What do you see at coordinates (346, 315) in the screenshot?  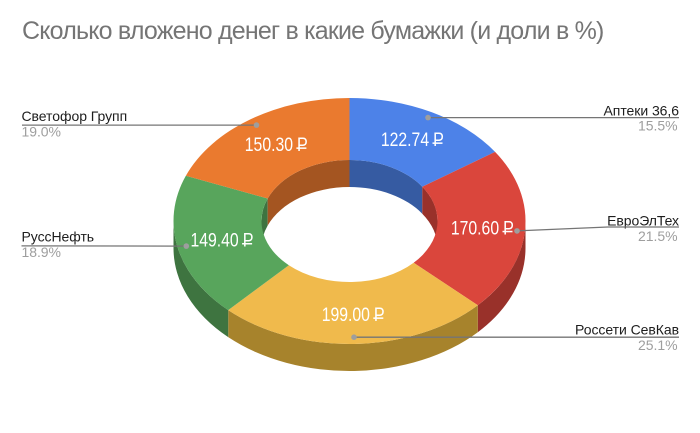 I see `svg-text: 199.00` at bounding box center [346, 315].